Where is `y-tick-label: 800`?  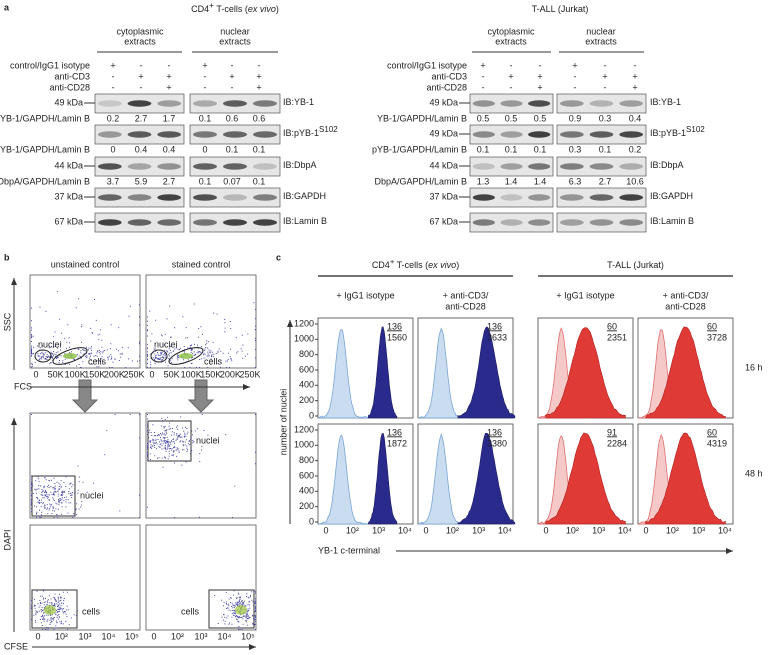
y-tick-label: 800 is located at coordinates (306, 460).